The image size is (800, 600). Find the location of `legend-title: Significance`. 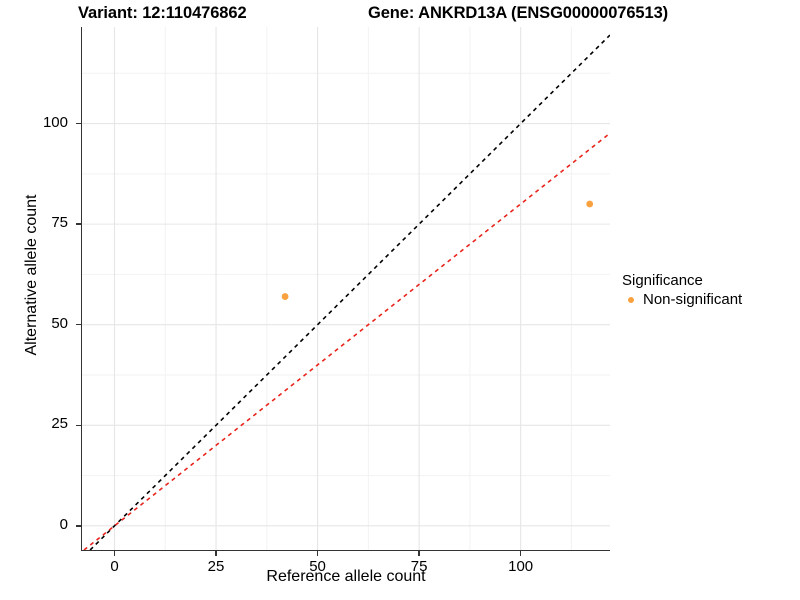

legend-title: Significance is located at coordinates (662, 280).